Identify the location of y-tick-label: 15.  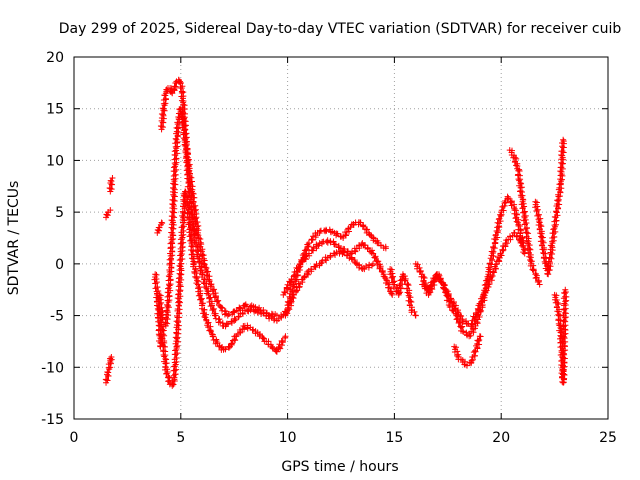
(55, 110).